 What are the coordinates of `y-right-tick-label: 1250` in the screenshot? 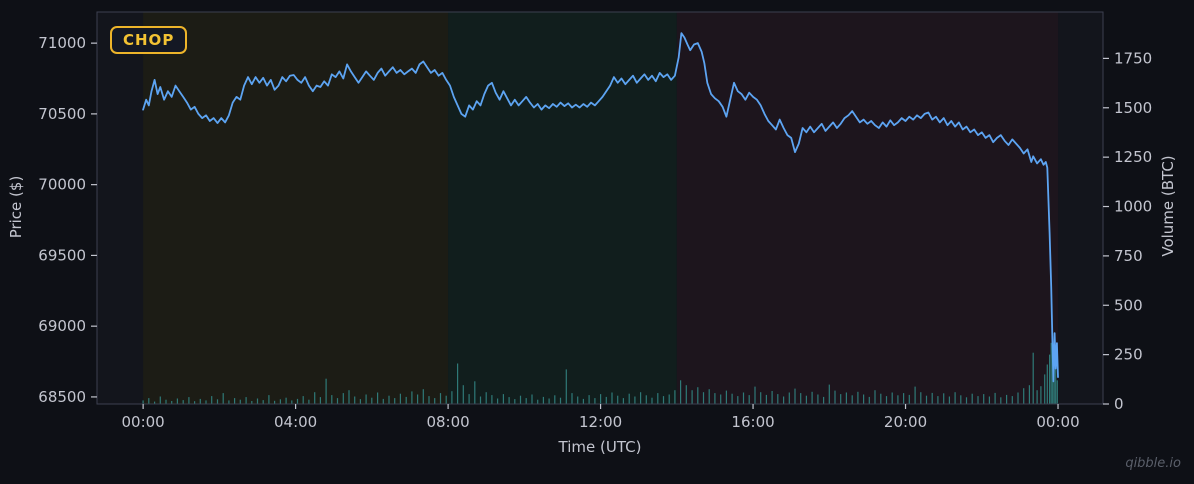 It's located at (1133, 157).